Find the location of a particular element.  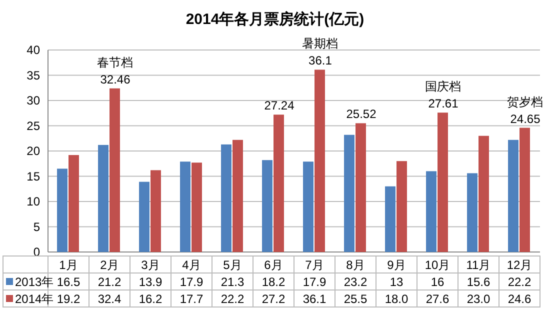

data-label: 18.0 is located at coordinates (396, 299).